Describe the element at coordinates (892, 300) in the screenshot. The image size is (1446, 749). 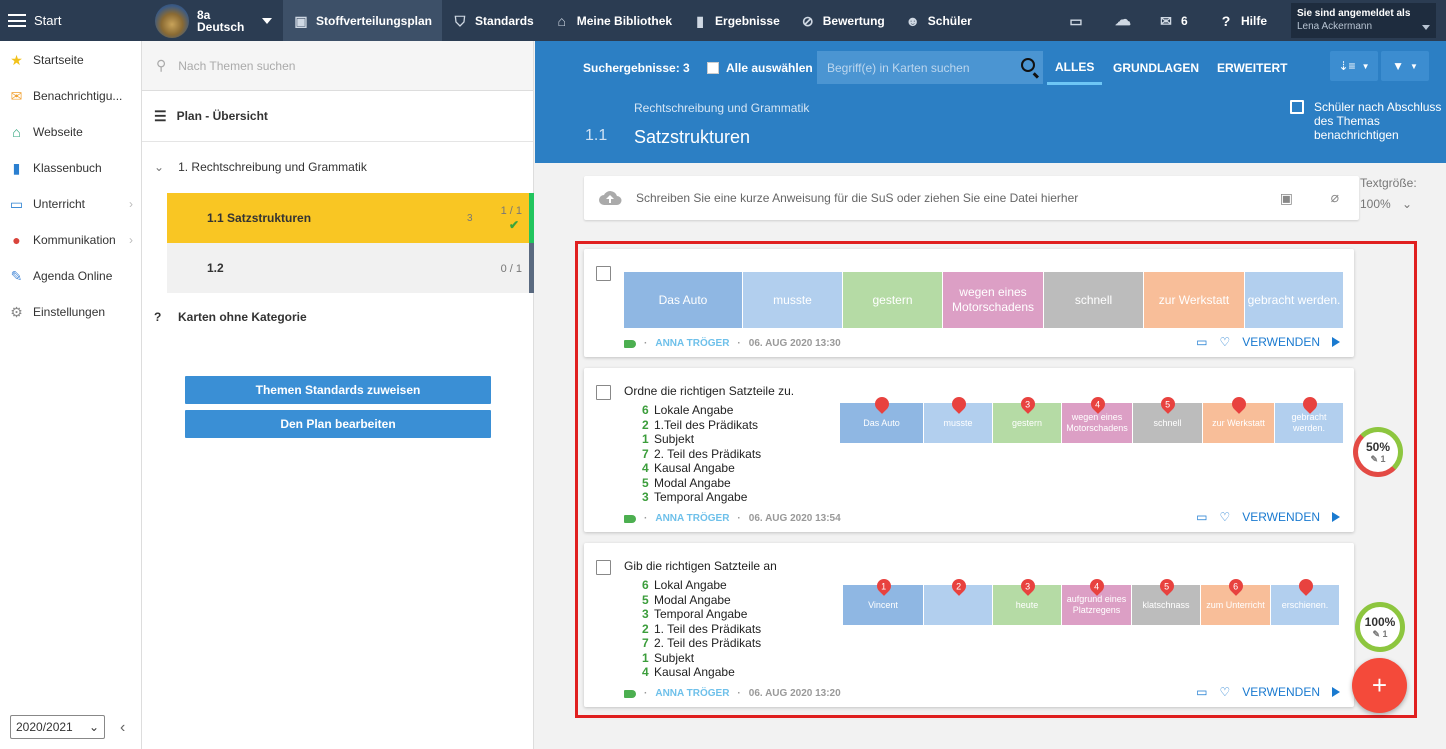
I see `sentence-tile: gestern` at that location.